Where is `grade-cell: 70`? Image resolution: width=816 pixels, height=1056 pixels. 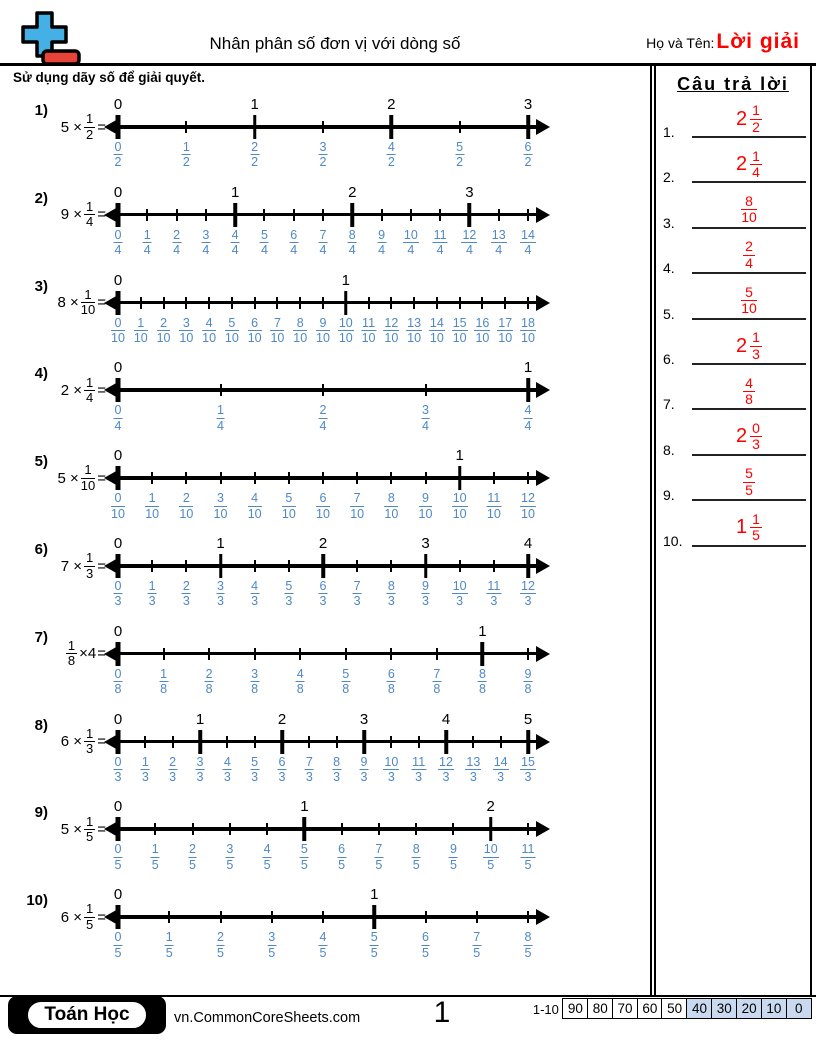 grade-cell: 70 is located at coordinates (625, 1008).